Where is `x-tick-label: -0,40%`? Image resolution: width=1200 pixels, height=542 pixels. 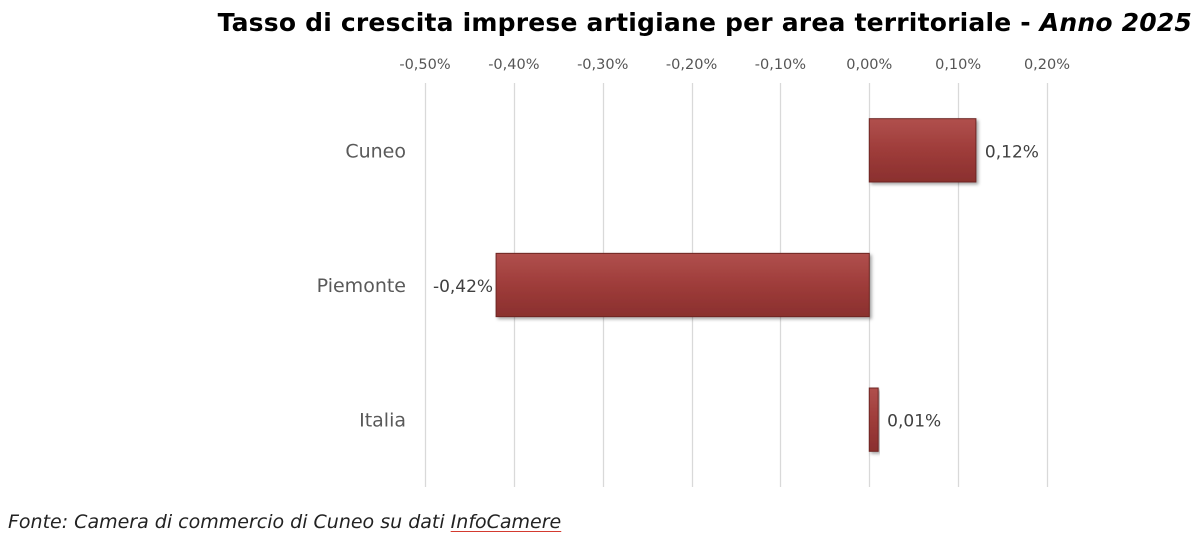 x-tick-label: -0,40% is located at coordinates (513, 65).